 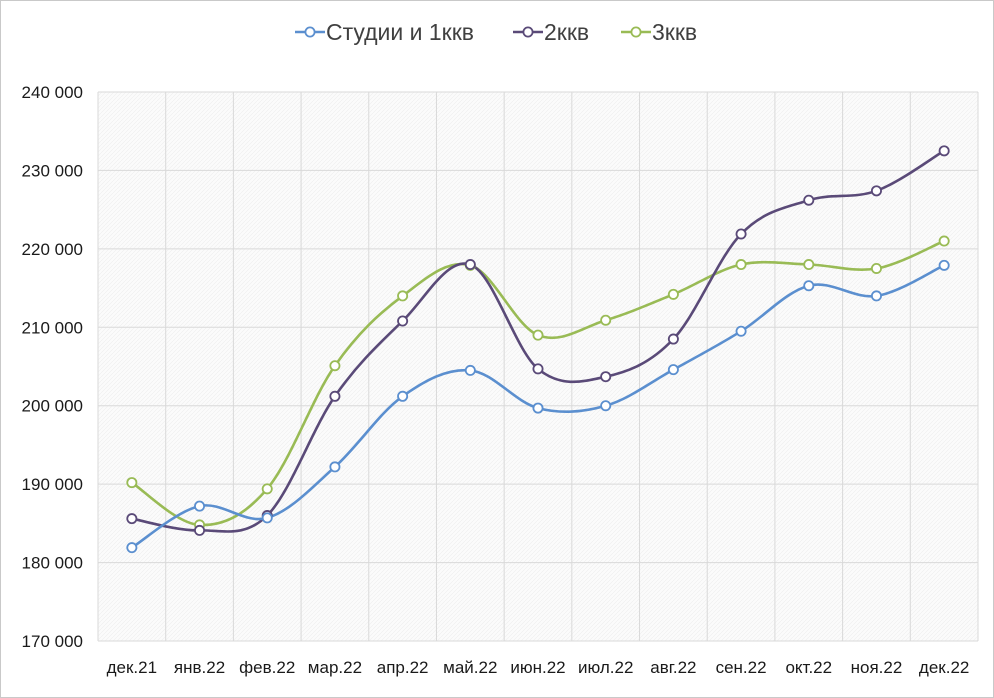 I want to click on legend-entry: Студии и 1ккв, so click(x=384, y=32).